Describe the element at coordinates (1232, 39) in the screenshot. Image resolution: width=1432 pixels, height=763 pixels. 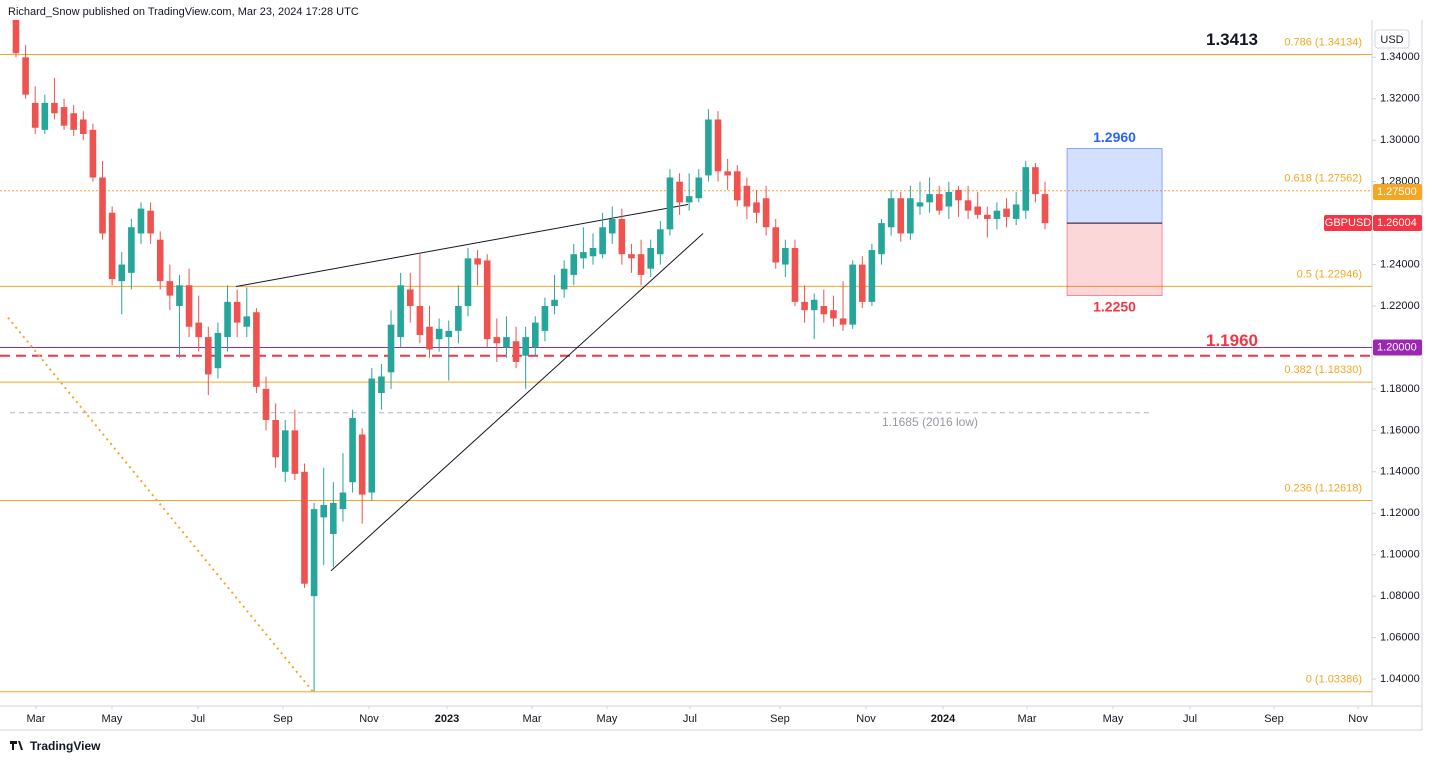
I see `annotation: 1.3413` at that location.